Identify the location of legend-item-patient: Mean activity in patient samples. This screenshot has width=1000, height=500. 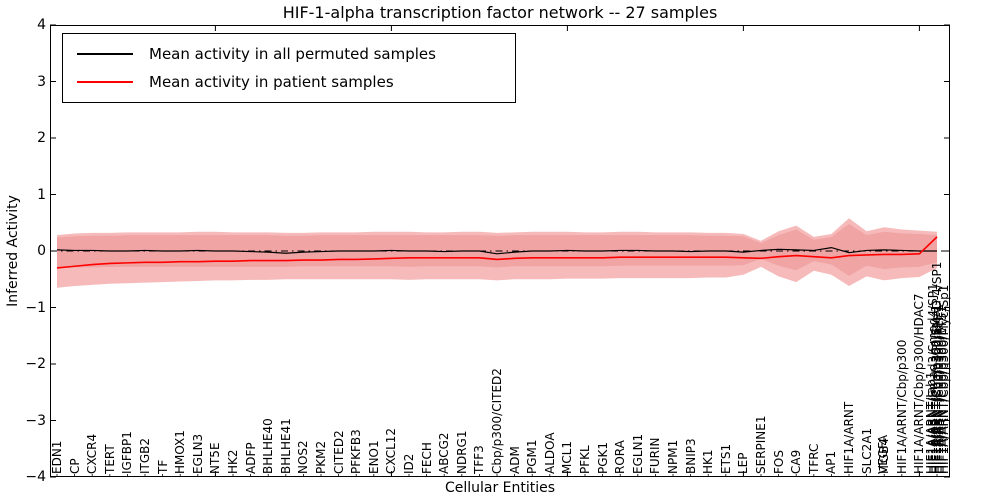
(289, 82).